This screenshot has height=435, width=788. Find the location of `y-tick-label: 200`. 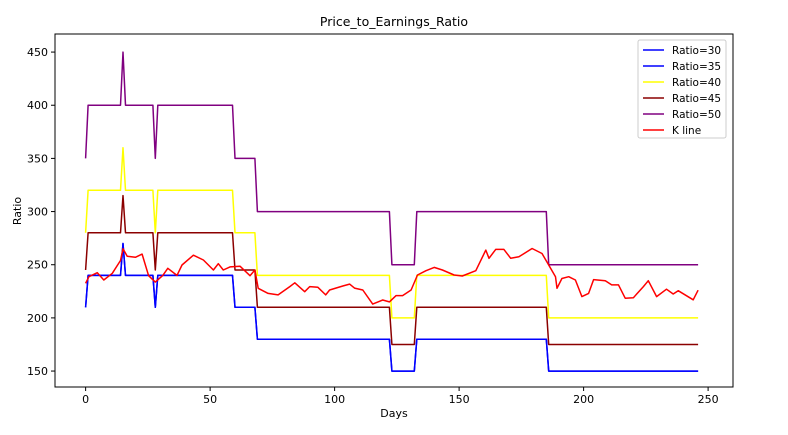

y-tick-label: 200 is located at coordinates (37, 318).